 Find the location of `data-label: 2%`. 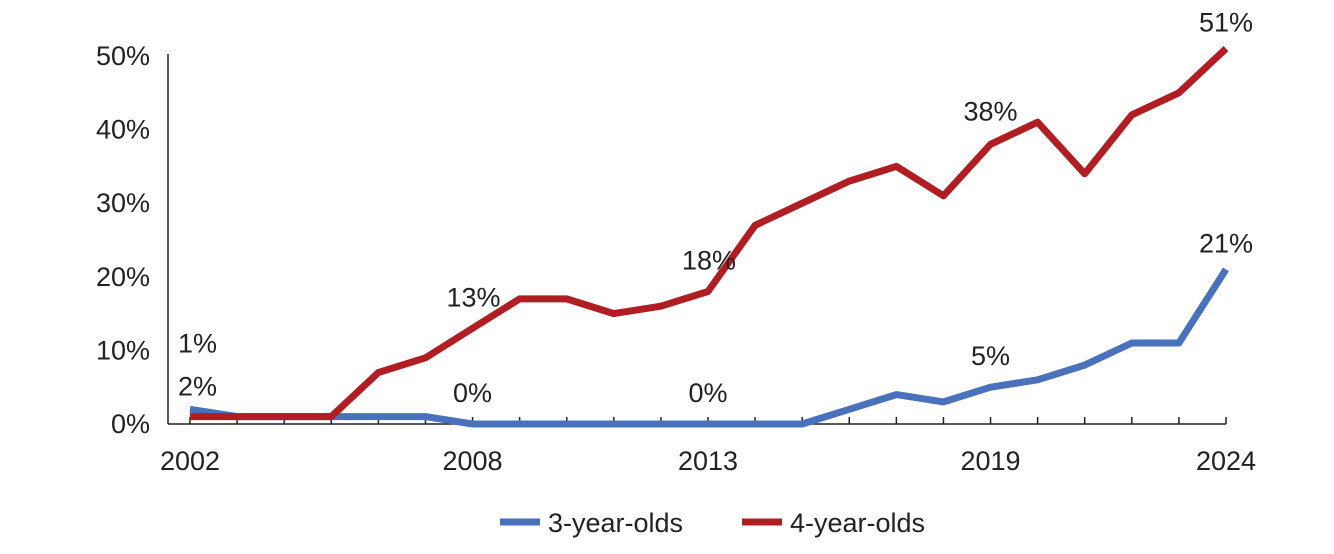

data-label: 2% is located at coordinates (197, 386).